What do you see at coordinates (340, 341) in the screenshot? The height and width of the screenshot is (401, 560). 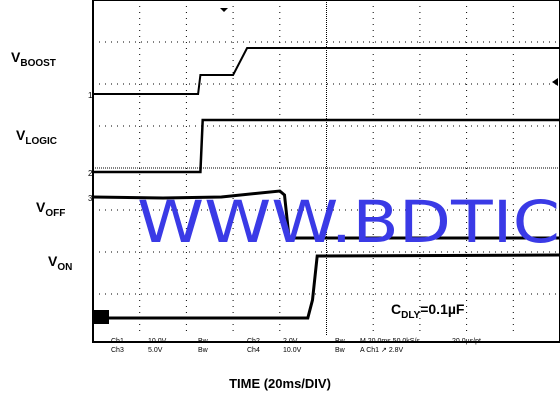 I see `status-bw-2a: Bw` at bounding box center [340, 341].